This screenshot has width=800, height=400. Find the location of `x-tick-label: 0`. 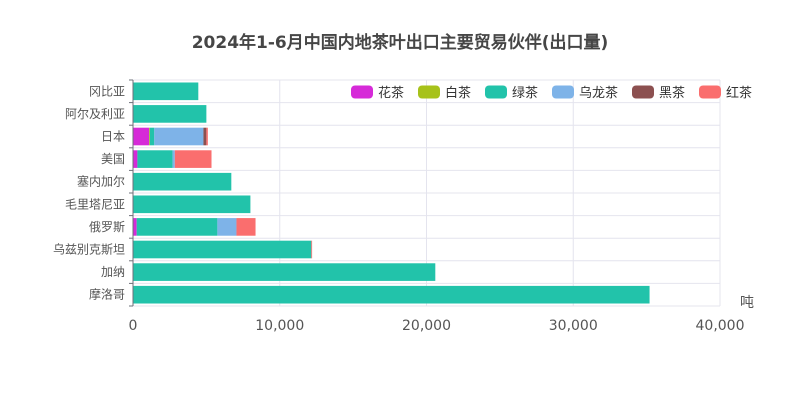

x-tick-label: 0 is located at coordinates (133, 326).